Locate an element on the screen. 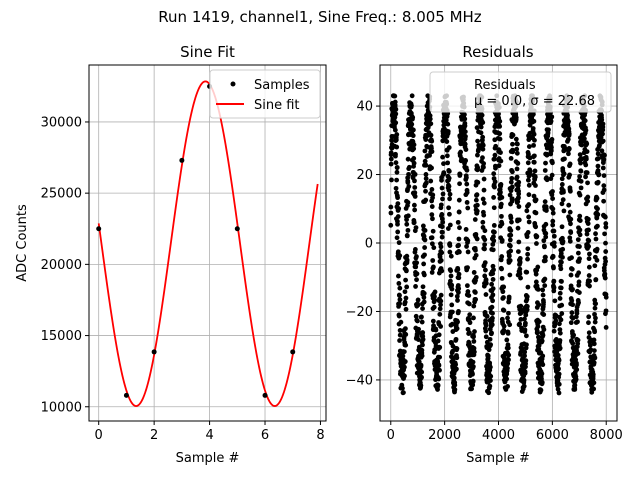 The height and width of the screenshot is (480, 640). sine-fit-ytick-label: 10000 is located at coordinates (61, 407).